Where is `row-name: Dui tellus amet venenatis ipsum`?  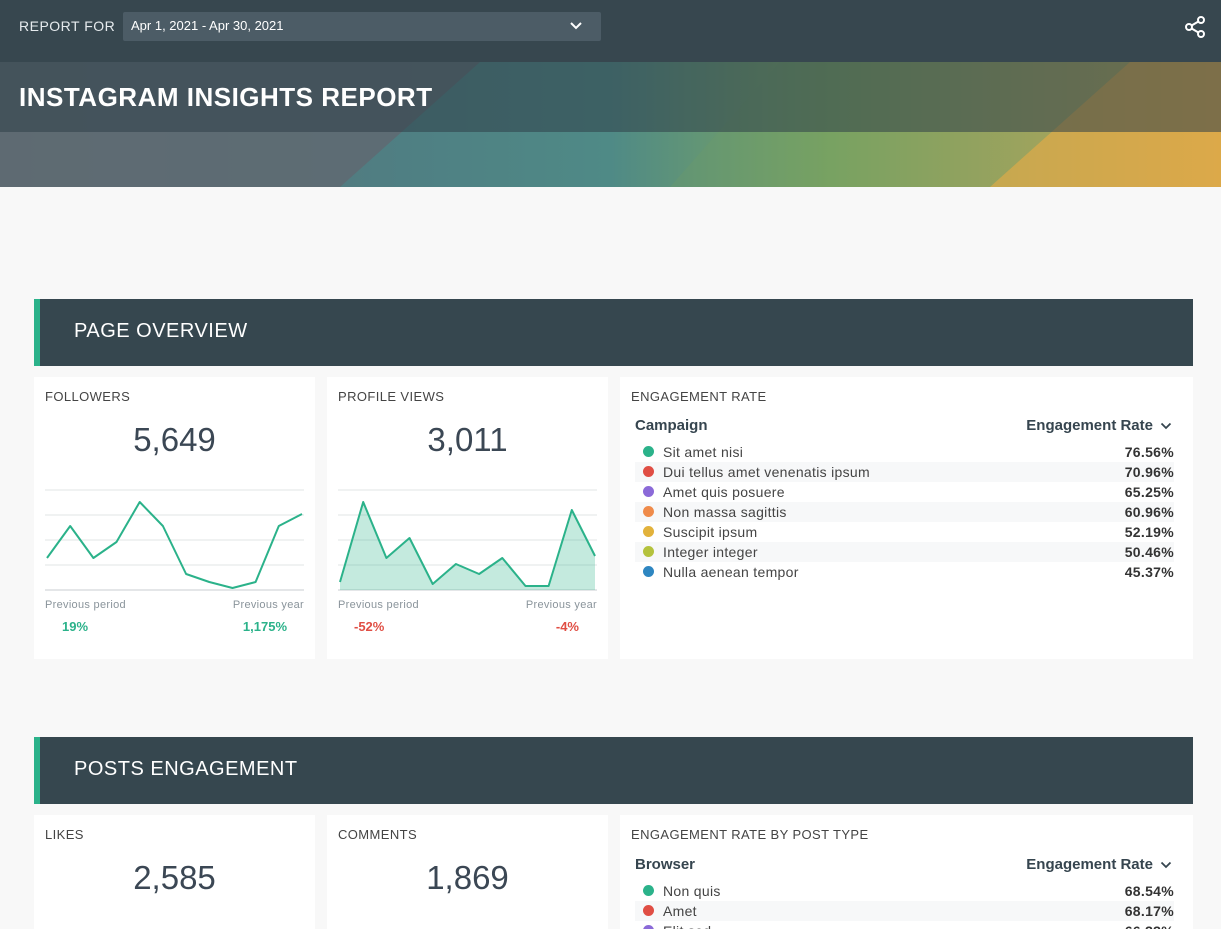
row-name: Dui tellus amet venenatis ipsum is located at coordinates (766, 472).